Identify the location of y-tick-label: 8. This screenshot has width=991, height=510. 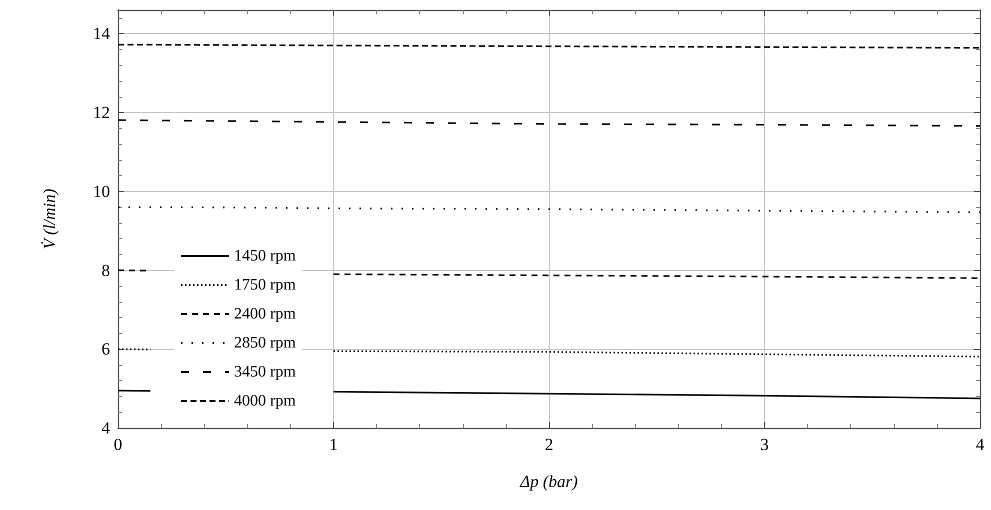
(106, 270).